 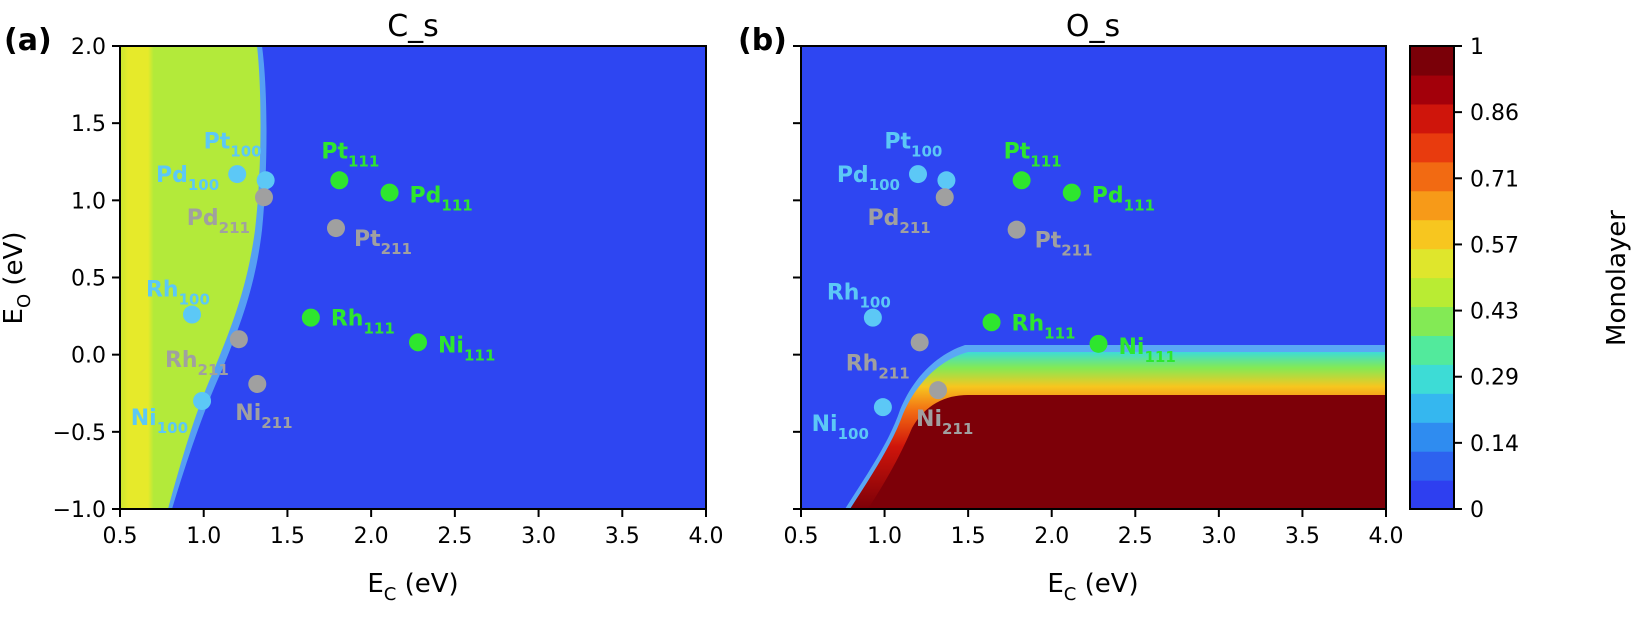 What do you see at coordinates (1494, 312) in the screenshot?
I see `colorbar-tick-label: 0.43` at bounding box center [1494, 312].